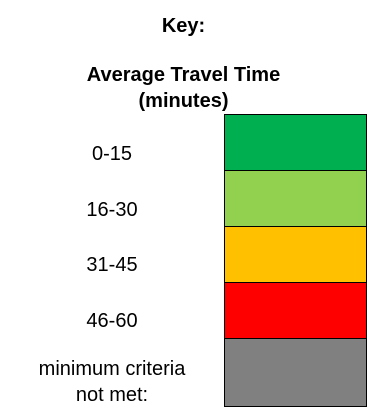 The width and height of the screenshot is (367, 409). Describe the element at coordinates (112, 210) in the screenshot. I see `legend-range-label-16-30: 16-30` at that location.